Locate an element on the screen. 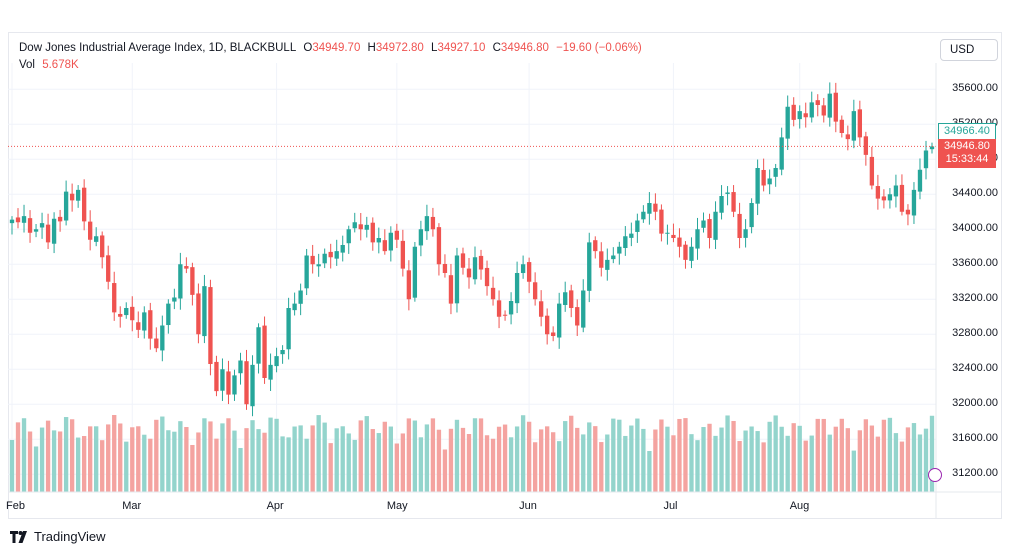 The image size is (1012, 555). price-tick-label: 33600.00 is located at coordinates (975, 263).